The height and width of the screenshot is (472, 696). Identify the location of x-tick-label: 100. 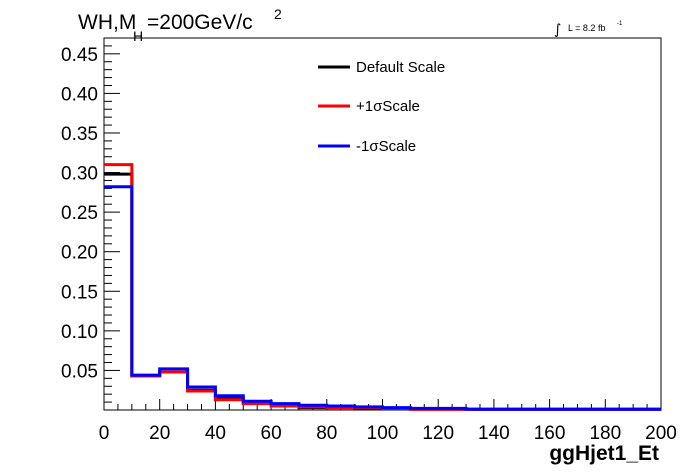
(383, 433).